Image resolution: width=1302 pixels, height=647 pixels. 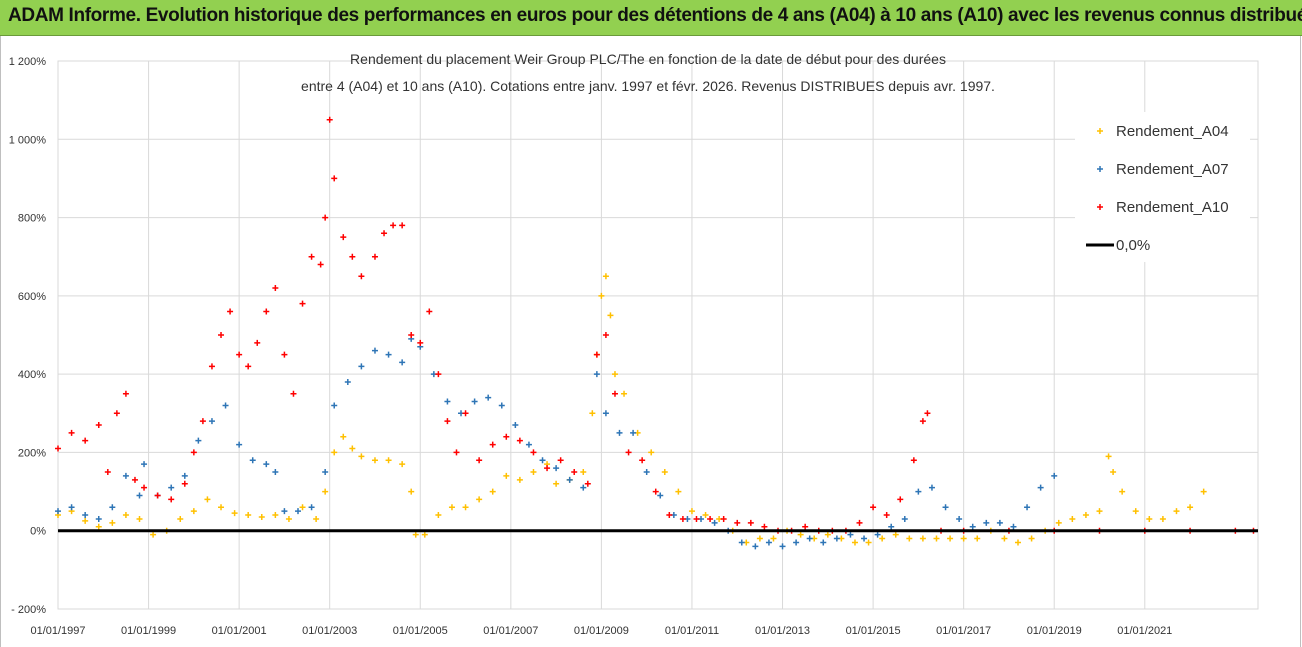 What do you see at coordinates (57, 631) in the screenshot?
I see `x-tick-label: 01/01/1997` at bounding box center [57, 631].